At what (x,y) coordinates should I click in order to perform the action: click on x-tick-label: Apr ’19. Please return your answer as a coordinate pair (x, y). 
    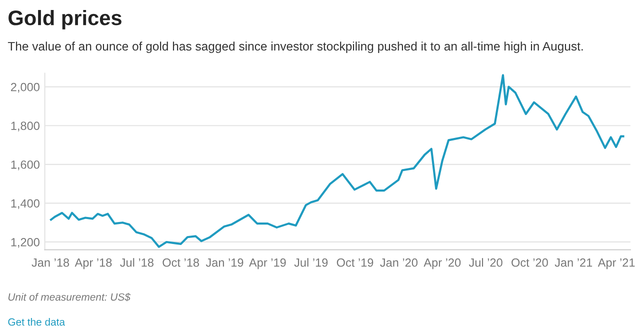
    Looking at the image, I should click on (267, 264).